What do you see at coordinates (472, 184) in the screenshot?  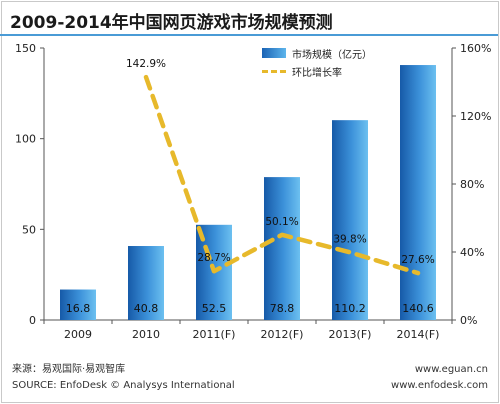 I see `y-right-tick-label: 80%` at bounding box center [472, 184].